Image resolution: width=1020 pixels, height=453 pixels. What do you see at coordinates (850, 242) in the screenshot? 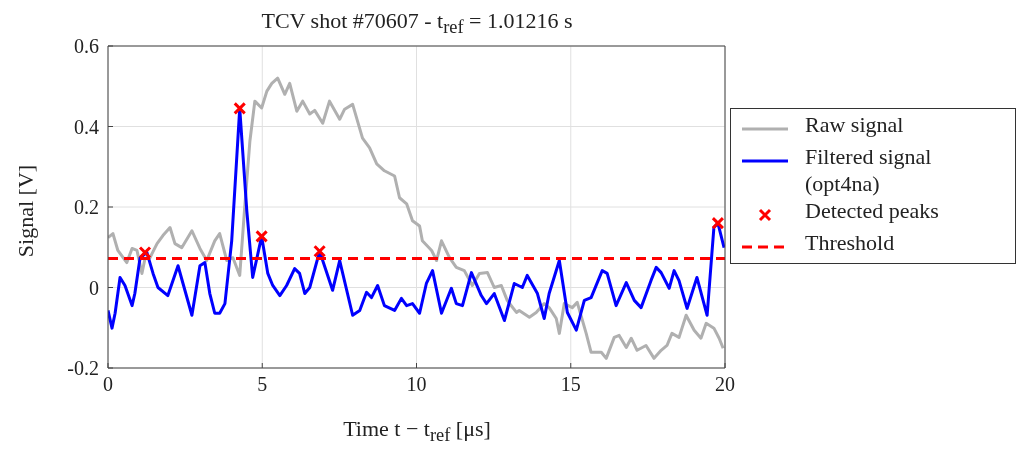
I see `legend-label: Threshold` at bounding box center [850, 242].